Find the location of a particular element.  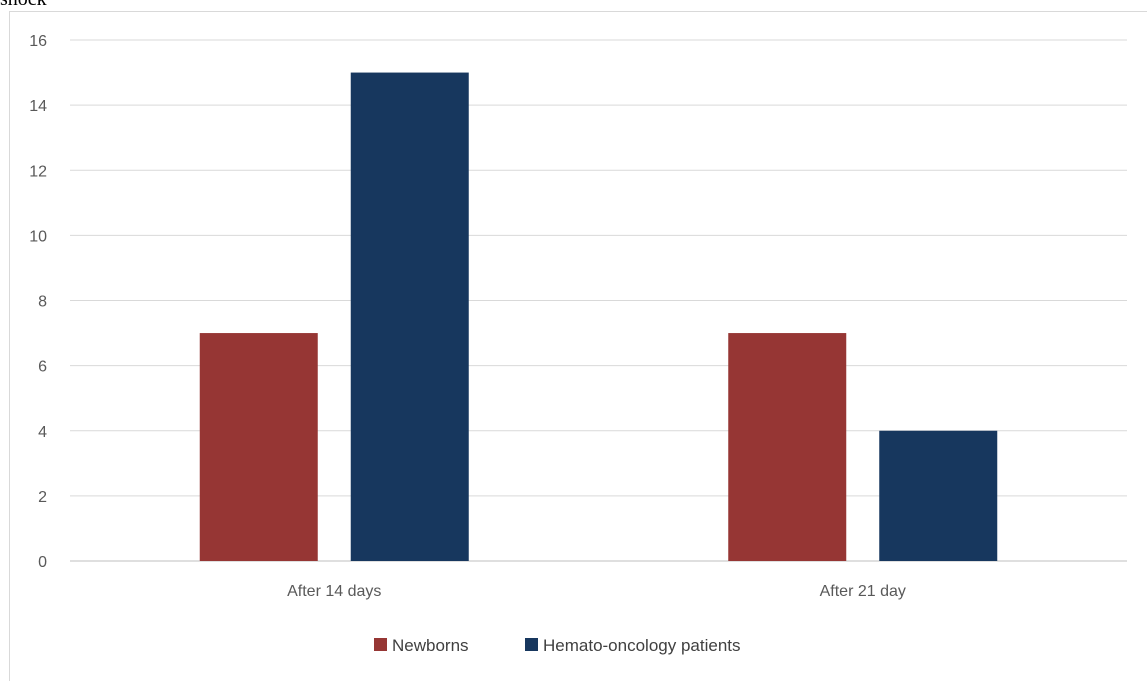

y-tick-label: 10 is located at coordinates (38, 236).